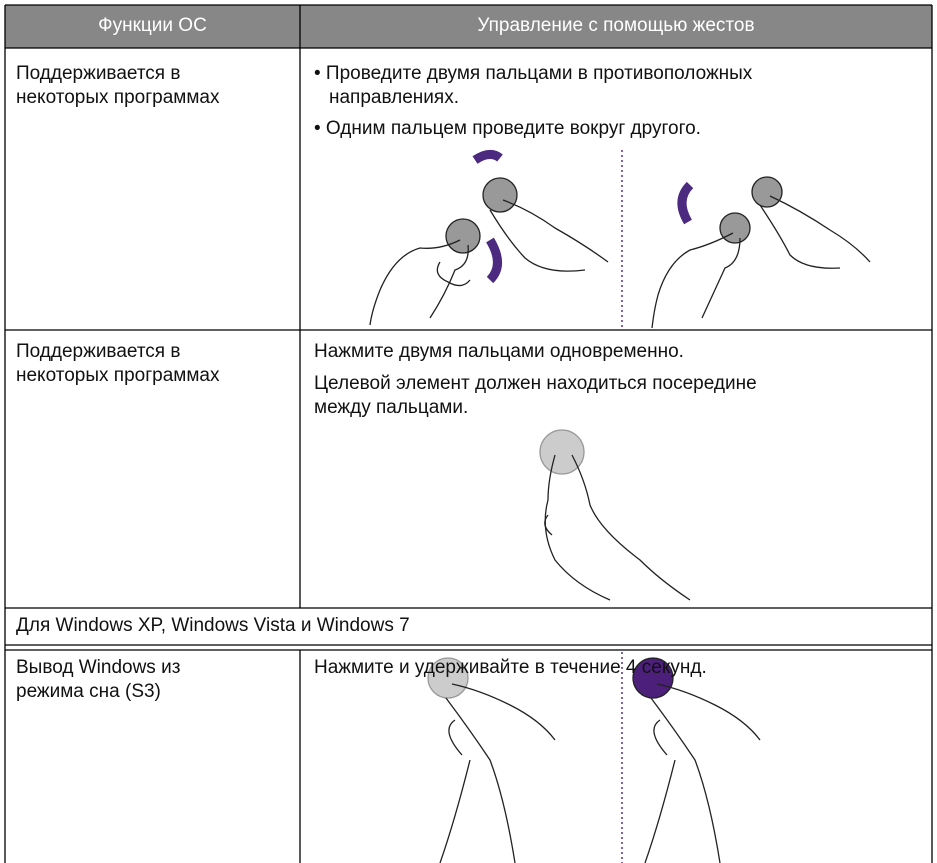 The image size is (937, 863). What do you see at coordinates (394, 97) in the screenshot?
I see `bullet-text: направлениях.` at bounding box center [394, 97].